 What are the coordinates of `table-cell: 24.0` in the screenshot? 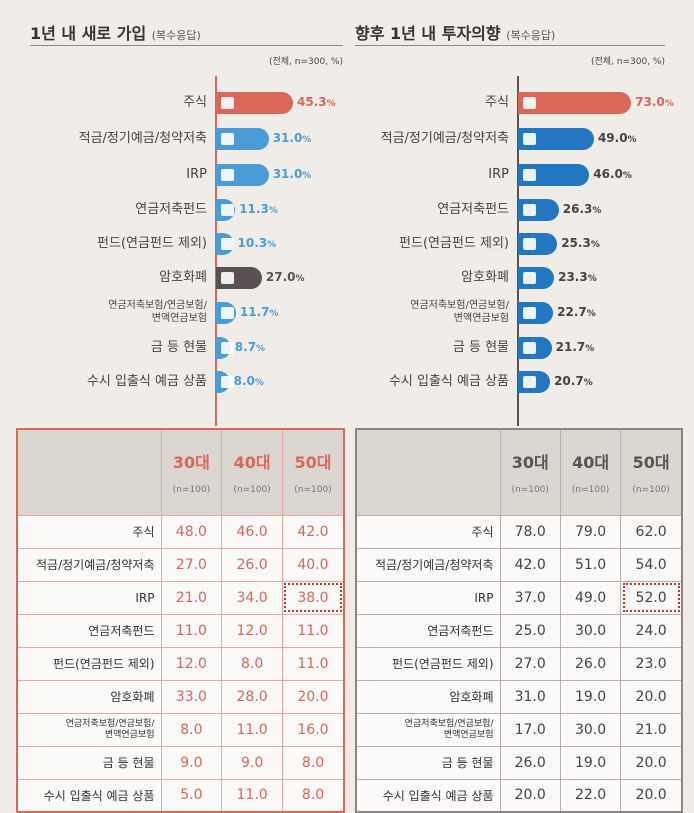 It's located at (651, 630).